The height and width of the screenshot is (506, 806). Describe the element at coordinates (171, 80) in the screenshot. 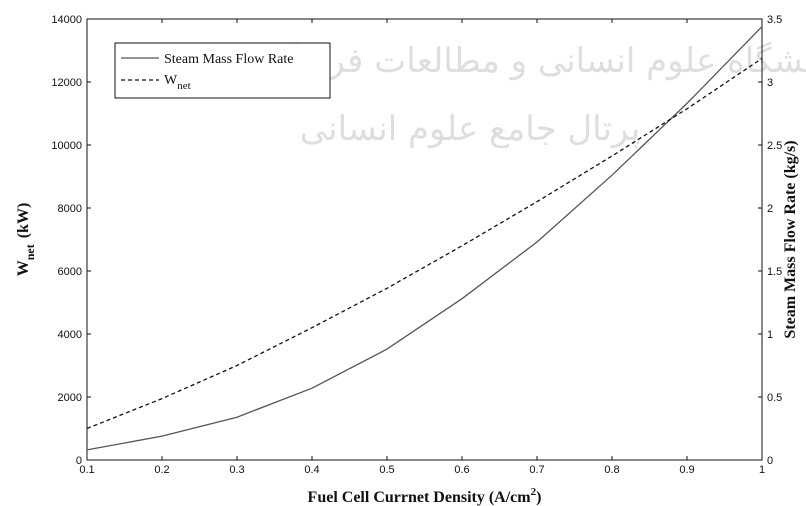

I see `legend-label-wnet-main: W` at that location.